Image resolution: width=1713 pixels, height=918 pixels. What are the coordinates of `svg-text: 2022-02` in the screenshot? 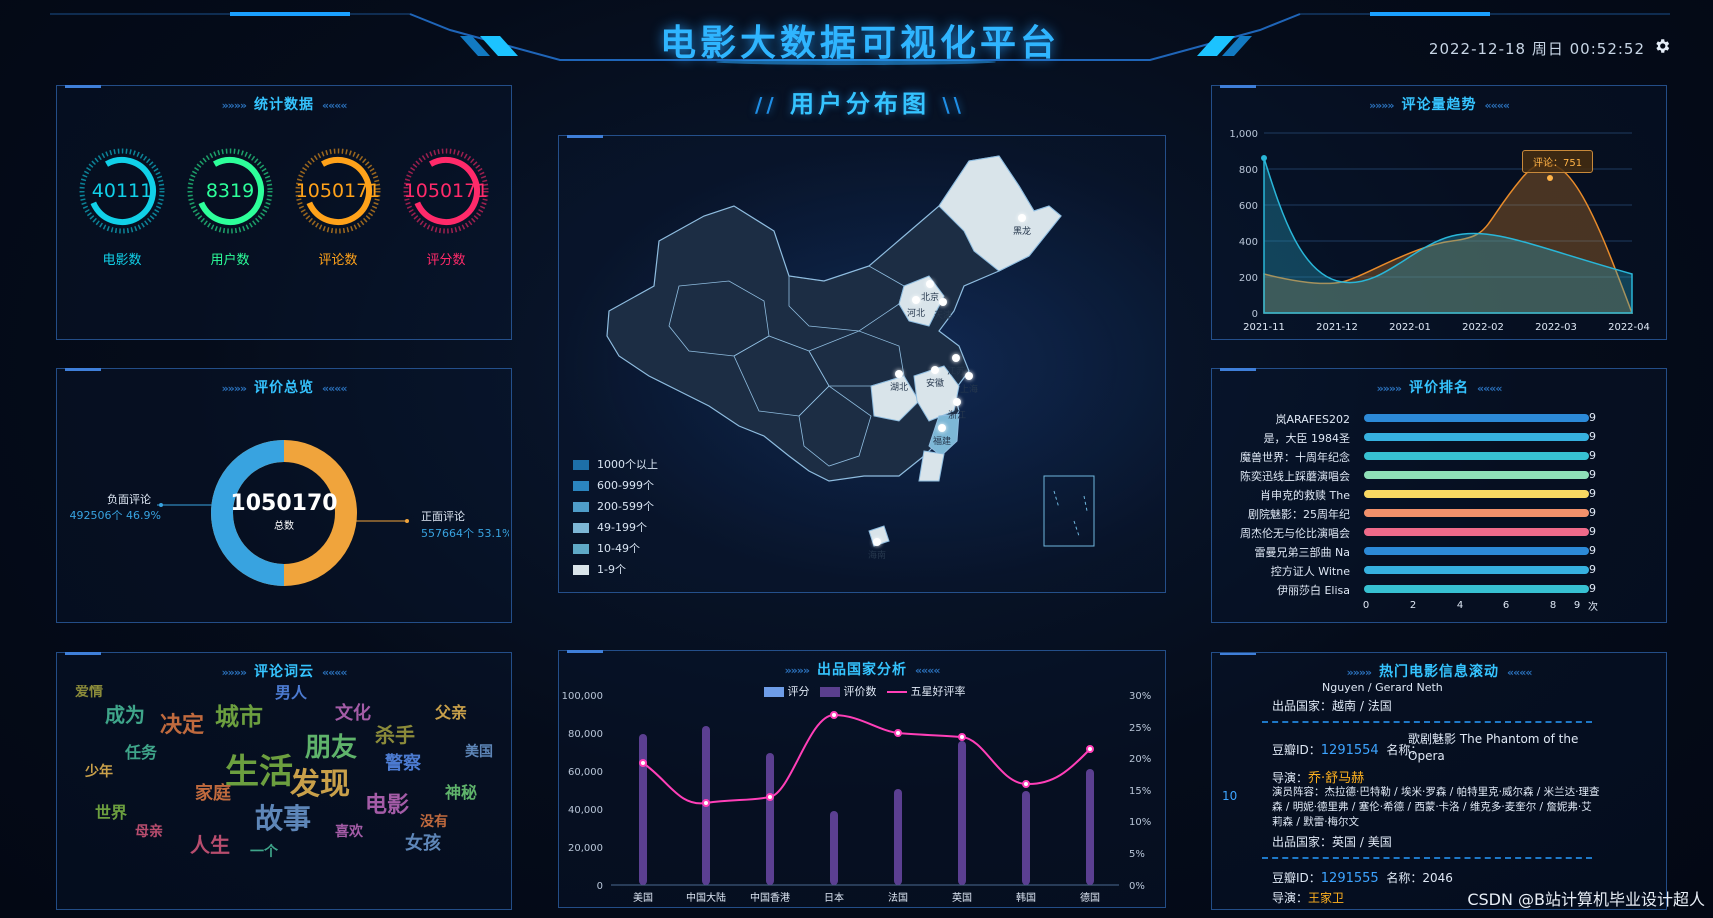 It's located at (1483, 327).